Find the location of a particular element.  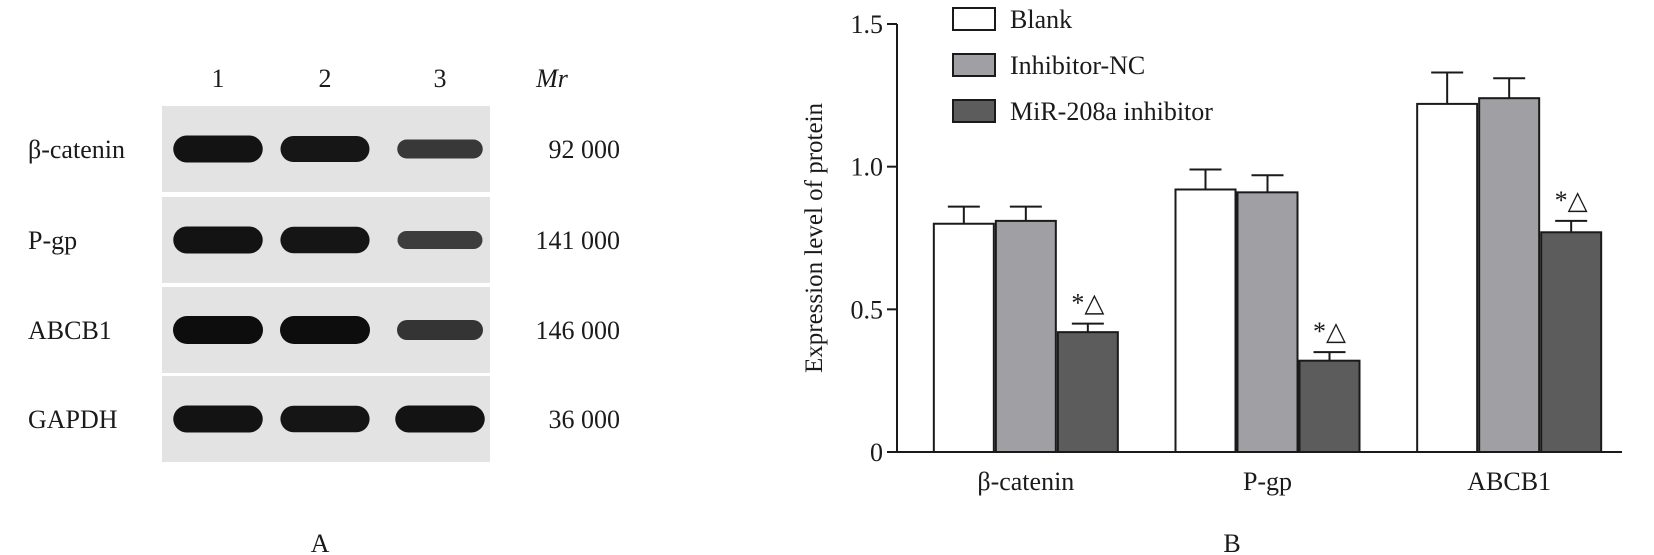

y-tick-label: 1.5 is located at coordinates (867, 24).